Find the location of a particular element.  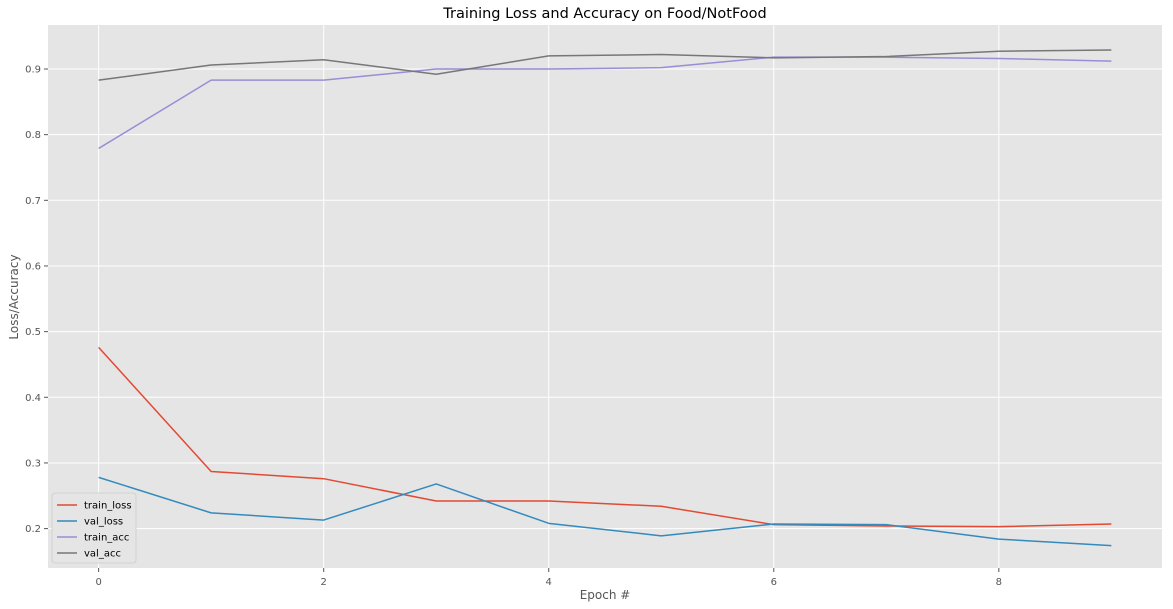

x-tick-label: 2 is located at coordinates (323, 582).